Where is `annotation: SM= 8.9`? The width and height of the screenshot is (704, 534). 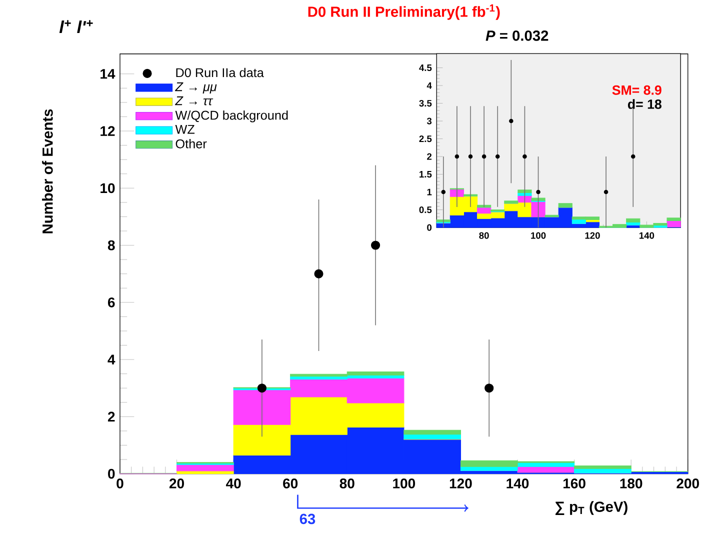 annotation: SM= 8.9 is located at coordinates (637, 90).